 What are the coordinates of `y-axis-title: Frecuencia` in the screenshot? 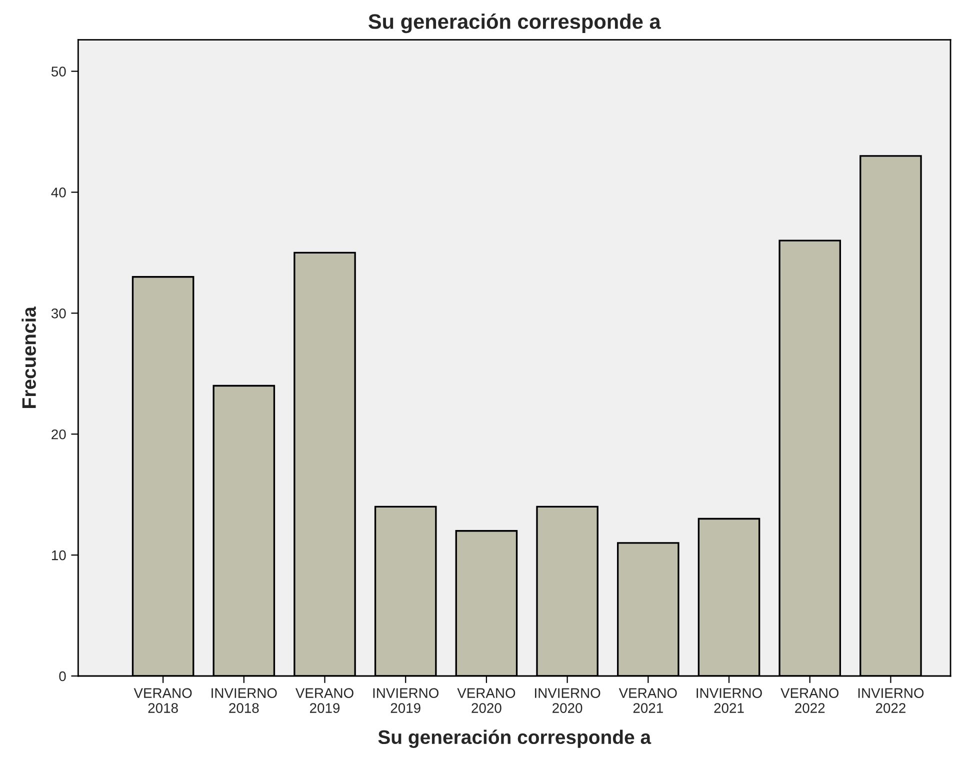 It's located at (29, 357).